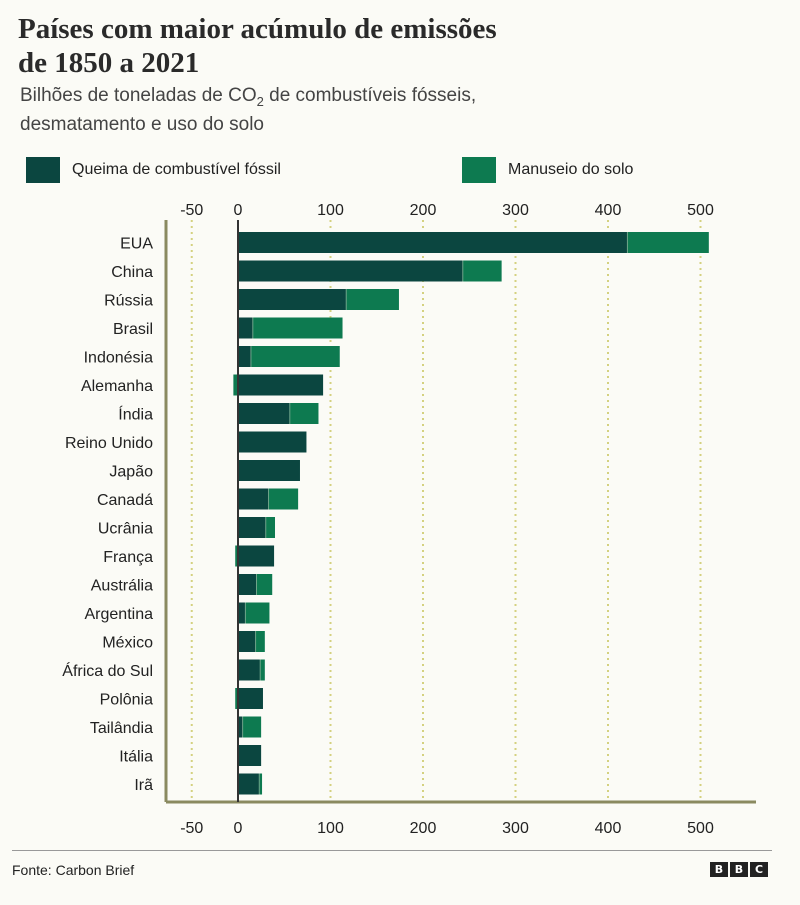 Image resolution: width=800 pixels, height=905 pixels. What do you see at coordinates (330, 828) in the screenshot?
I see `x-tick-label-bottom: 100` at bounding box center [330, 828].